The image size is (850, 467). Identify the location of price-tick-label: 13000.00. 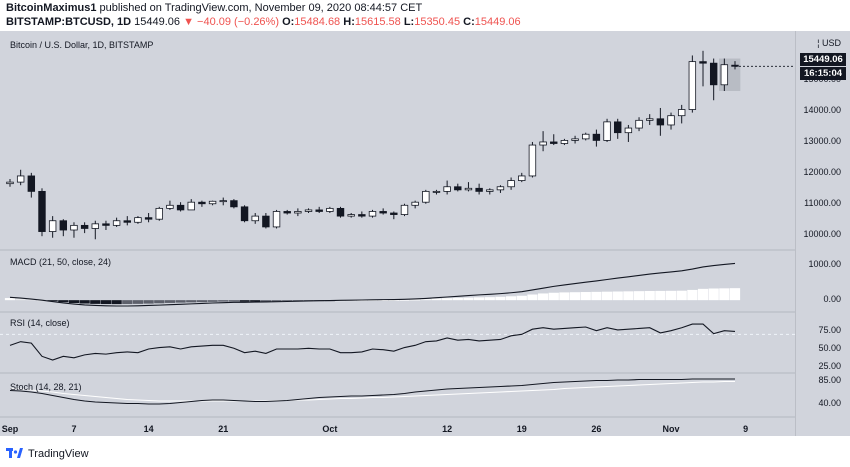
(822, 140).